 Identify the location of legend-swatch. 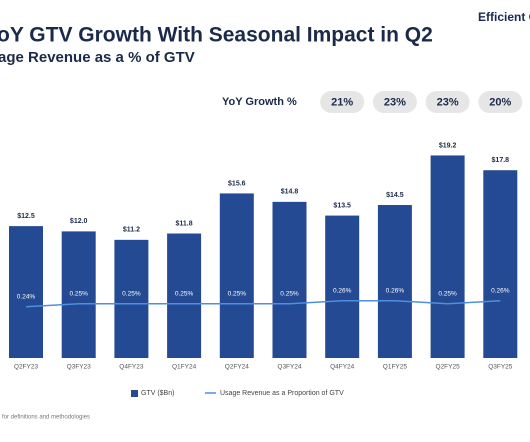
(134, 393).